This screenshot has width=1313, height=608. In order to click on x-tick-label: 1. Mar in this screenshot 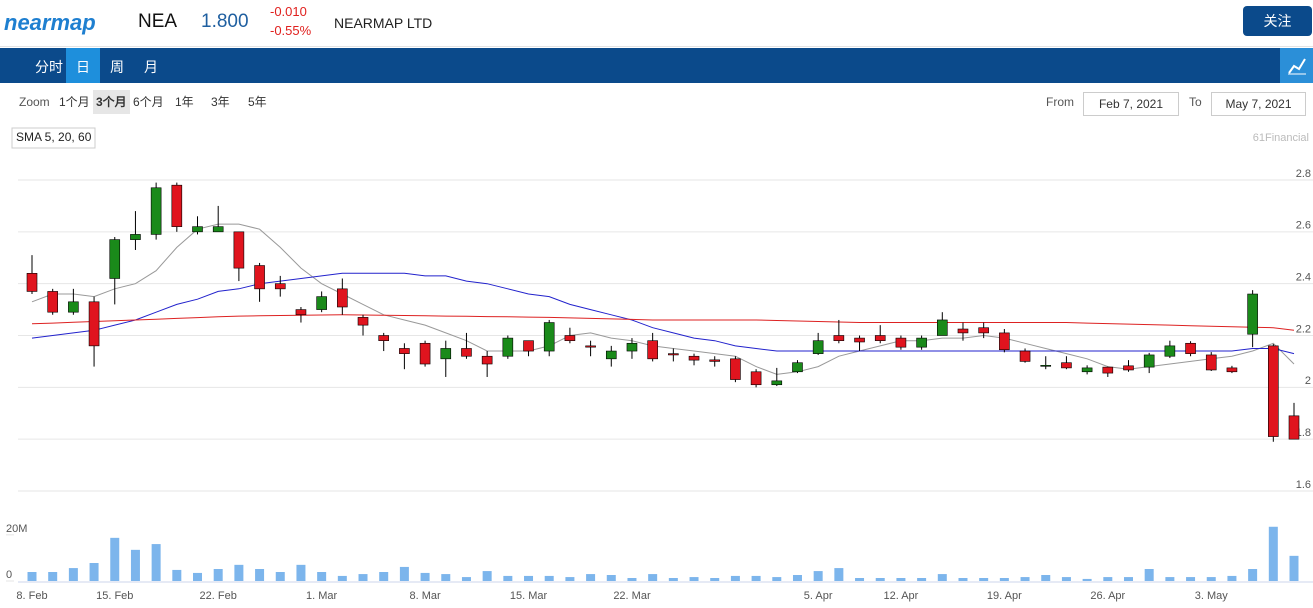, I will do `click(322, 596)`.